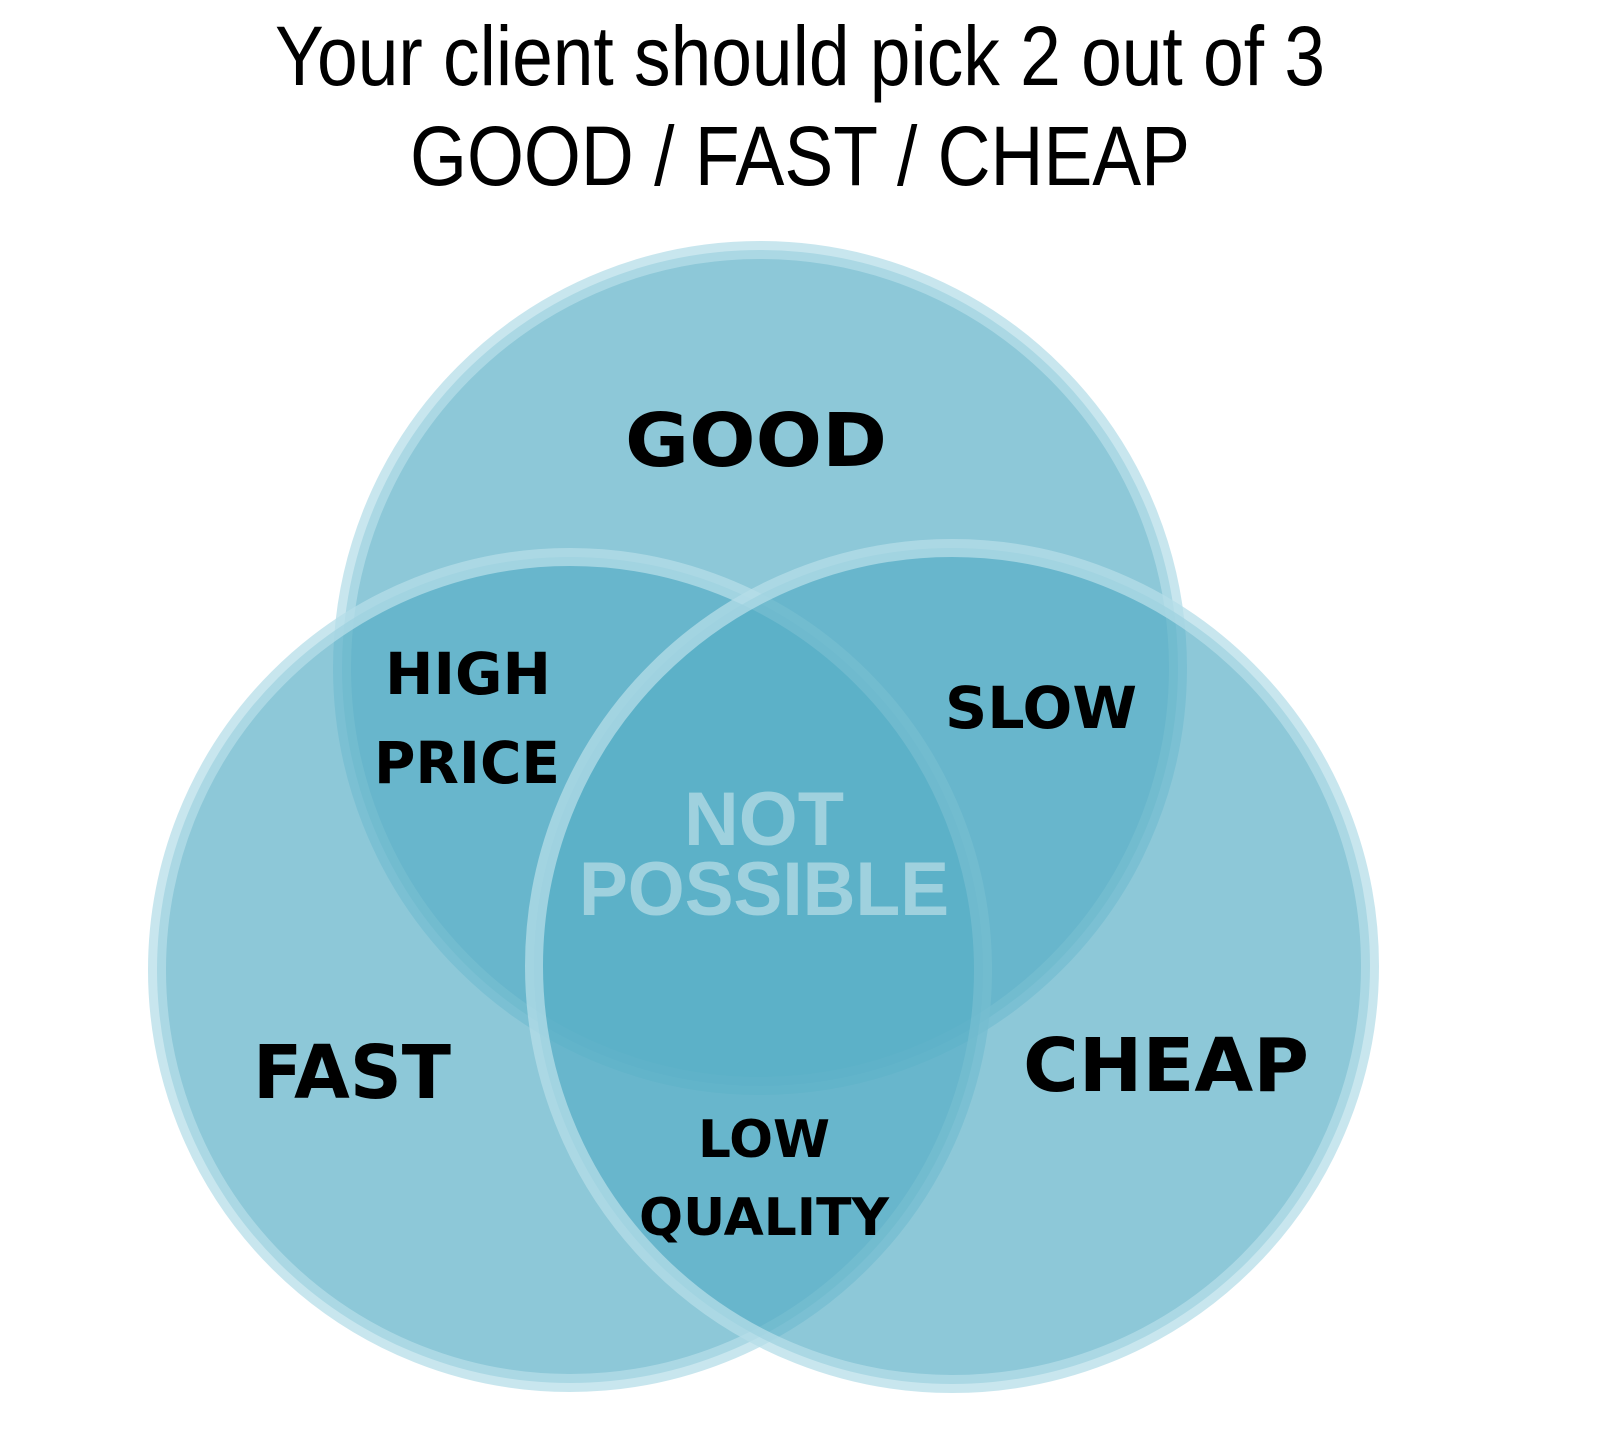 This screenshot has height=1445, width=1600. I want to click on label-quality: QUALITY, so click(764, 1218).